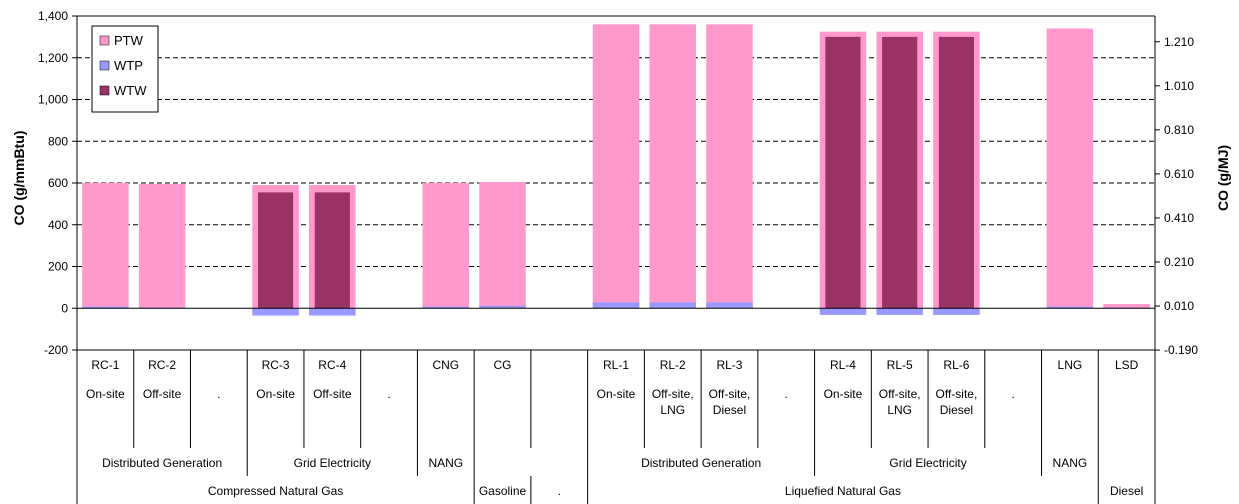 The image size is (1239, 504). What do you see at coordinates (1179, 174) in the screenshot?
I see `y2-tick-label: 0.610` at bounding box center [1179, 174].